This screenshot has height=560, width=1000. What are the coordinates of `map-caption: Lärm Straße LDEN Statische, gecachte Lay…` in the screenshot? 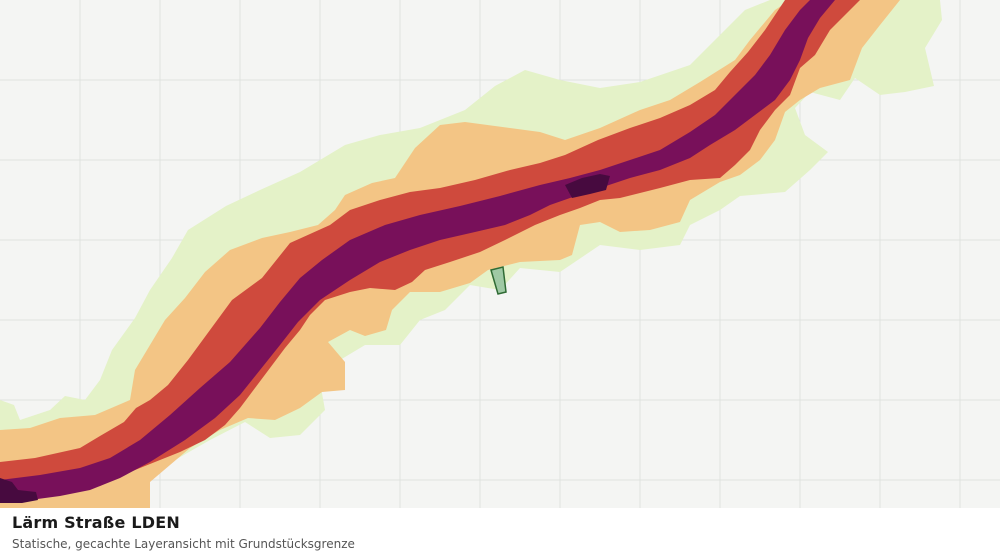 It's located at (500, 534).